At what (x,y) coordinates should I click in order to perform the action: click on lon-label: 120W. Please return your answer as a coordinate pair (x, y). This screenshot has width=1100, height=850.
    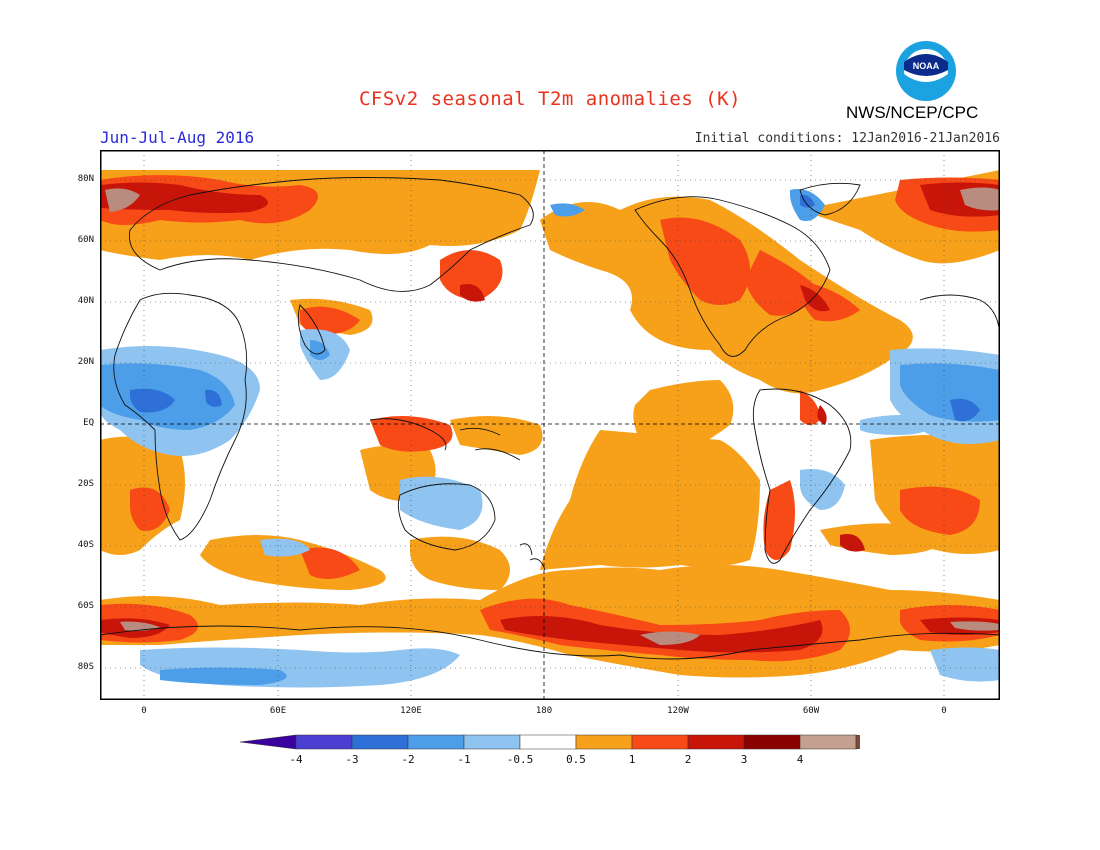
    Looking at the image, I should click on (678, 711).